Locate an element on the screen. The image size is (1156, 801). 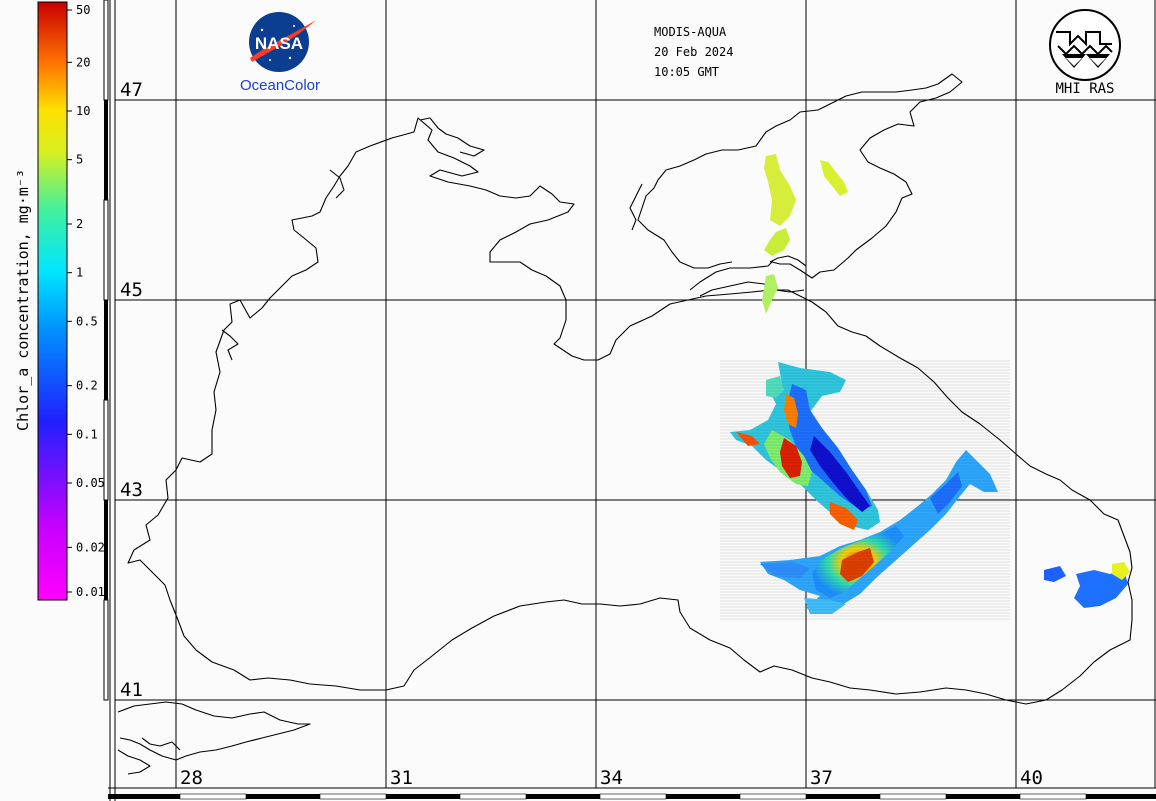
colorbar-gradient is located at coordinates (52, 301).